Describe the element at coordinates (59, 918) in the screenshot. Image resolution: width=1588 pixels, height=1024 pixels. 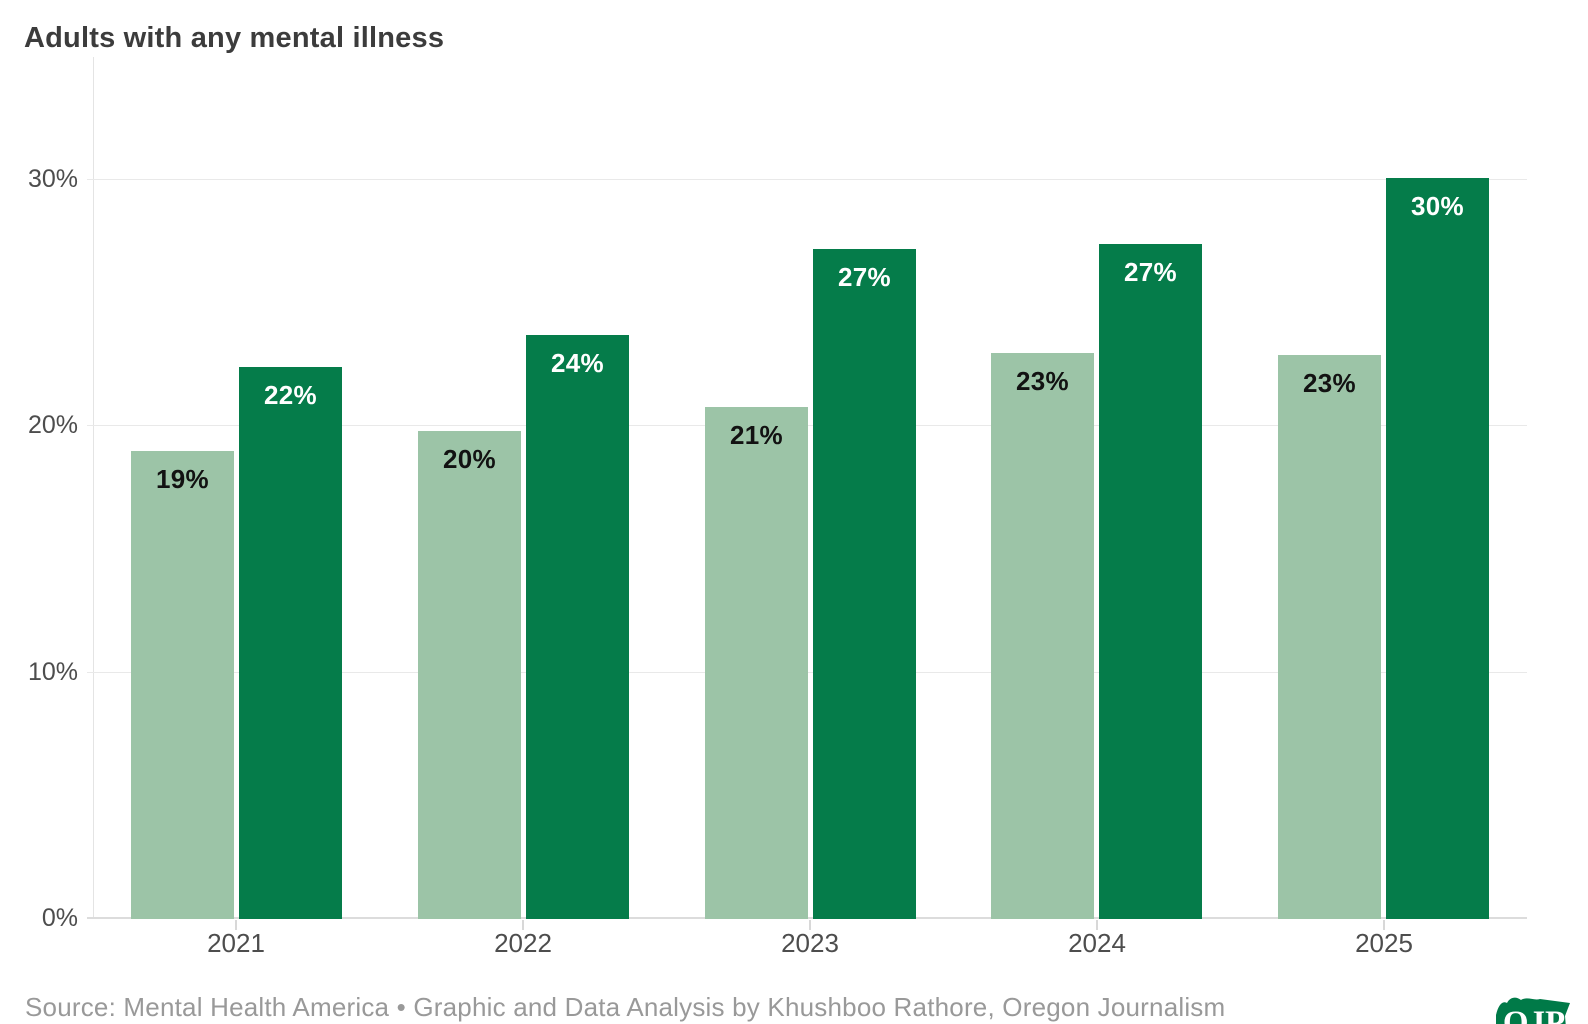
I see `y-tick-label-0%: 0%` at that location.